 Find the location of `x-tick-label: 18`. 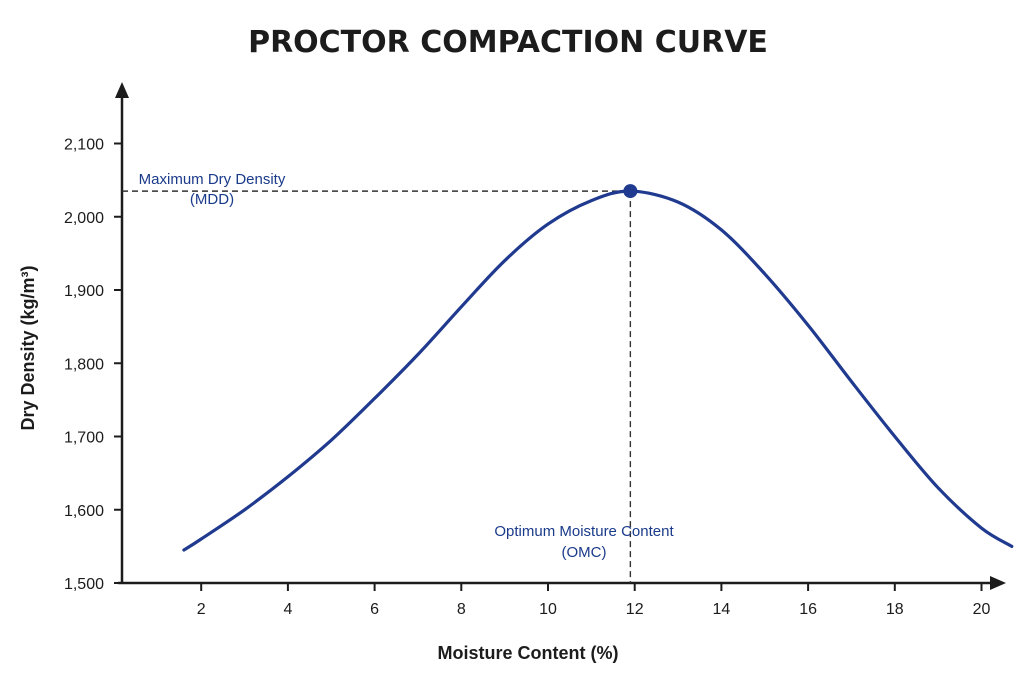

x-tick-label: 18 is located at coordinates (895, 609).